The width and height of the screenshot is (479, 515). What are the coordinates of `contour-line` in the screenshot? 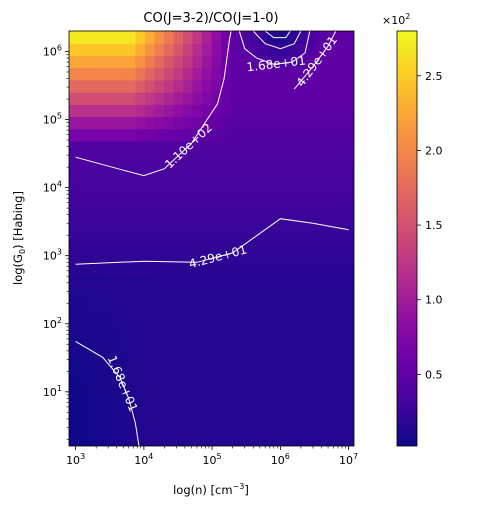 It's located at (277, 40).